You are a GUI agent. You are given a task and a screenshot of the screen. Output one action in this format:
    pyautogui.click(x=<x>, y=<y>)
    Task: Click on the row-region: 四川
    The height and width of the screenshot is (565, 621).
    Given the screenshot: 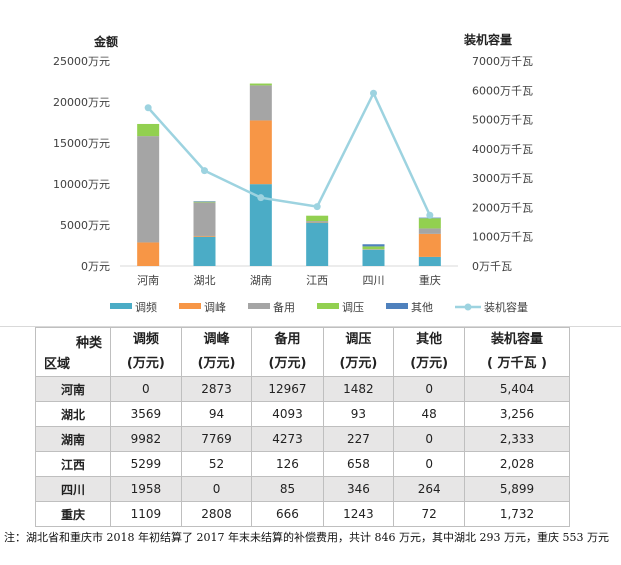 What is the action you would take?
    pyautogui.click(x=73, y=489)
    